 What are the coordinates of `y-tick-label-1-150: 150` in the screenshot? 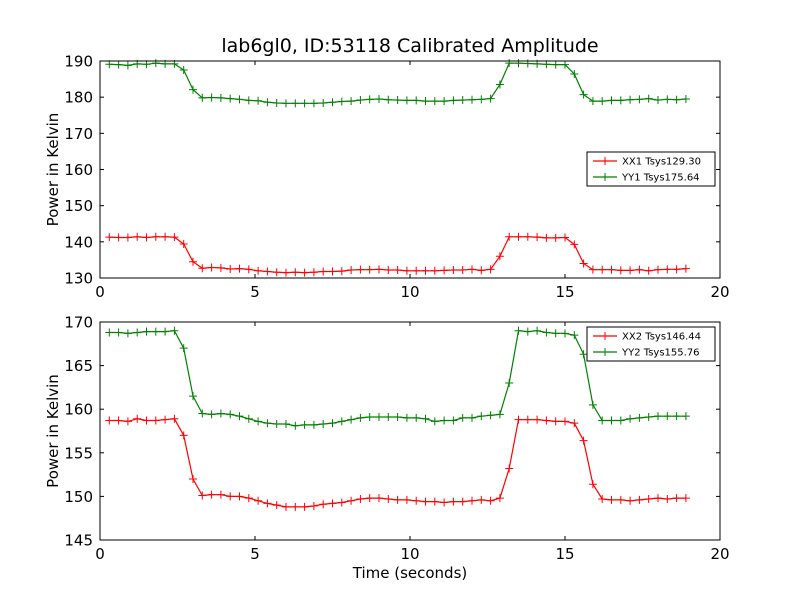 It's located at (78, 206).